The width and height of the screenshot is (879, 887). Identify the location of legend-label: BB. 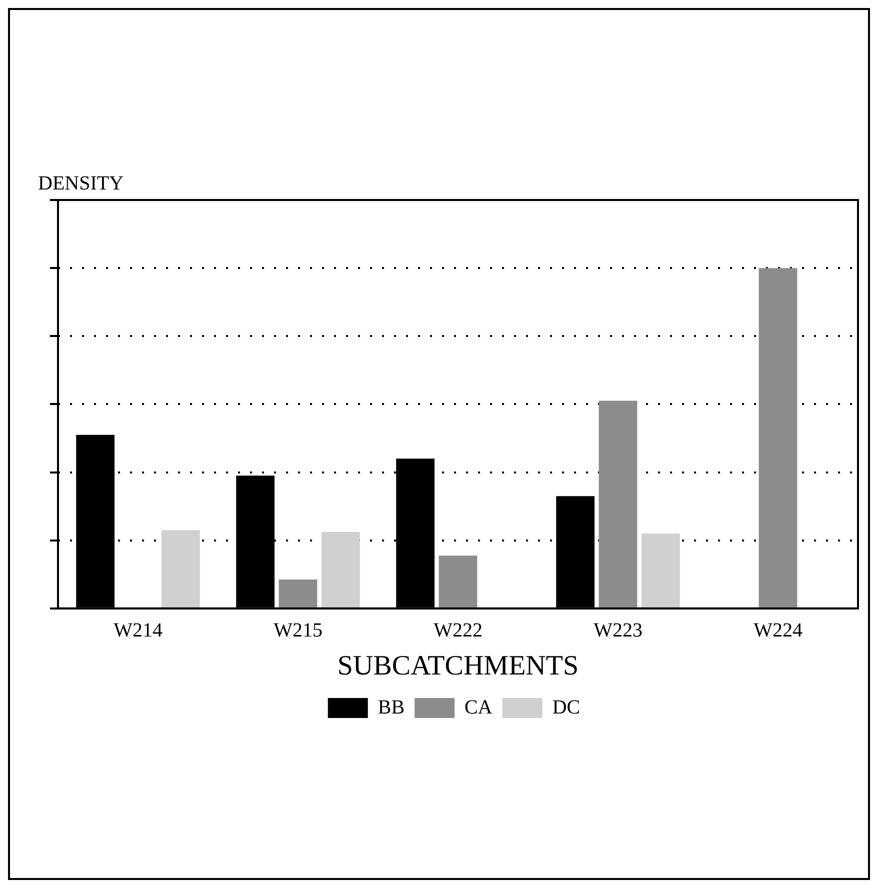
(391, 707).